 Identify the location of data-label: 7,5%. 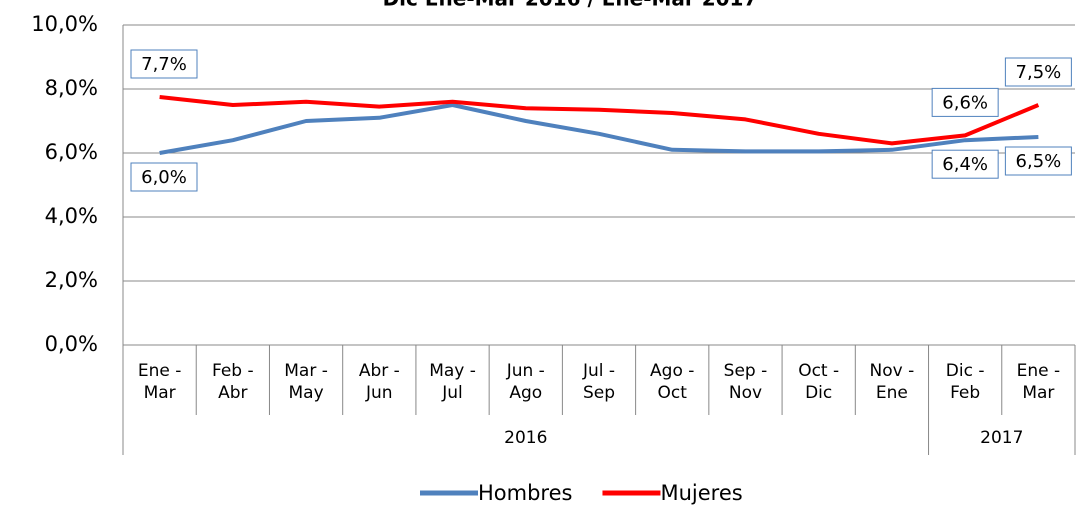
(1038, 72).